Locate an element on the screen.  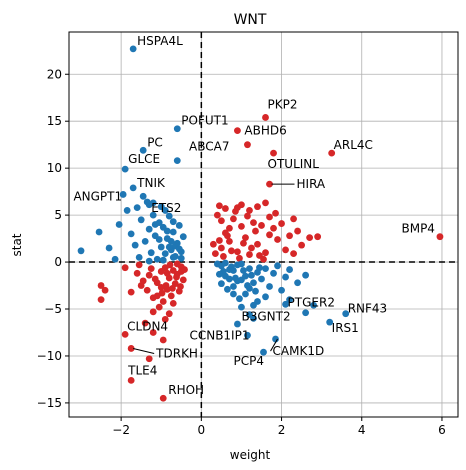
x-axis-label: weight is located at coordinates (250, 455).